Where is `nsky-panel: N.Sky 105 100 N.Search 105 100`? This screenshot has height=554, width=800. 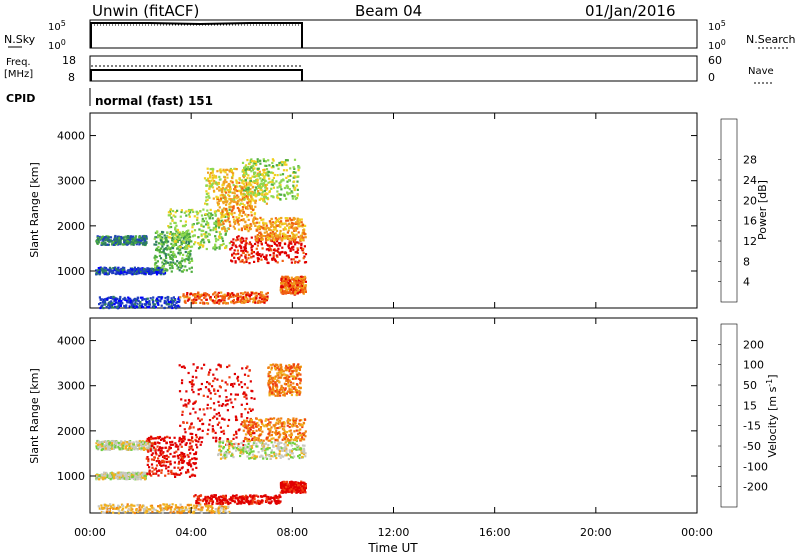
nsky-panel: N.Sky 105 100 N.Search 105 100 is located at coordinates (400, 35).